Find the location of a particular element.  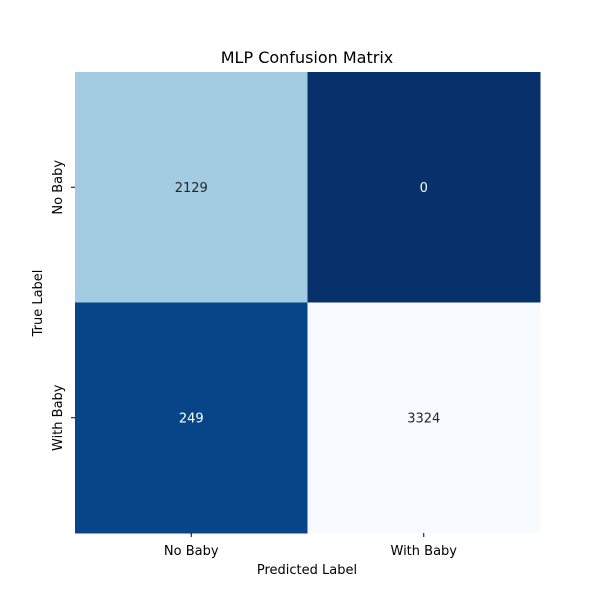

x-axis-label: Predicted Label is located at coordinates (307, 570).